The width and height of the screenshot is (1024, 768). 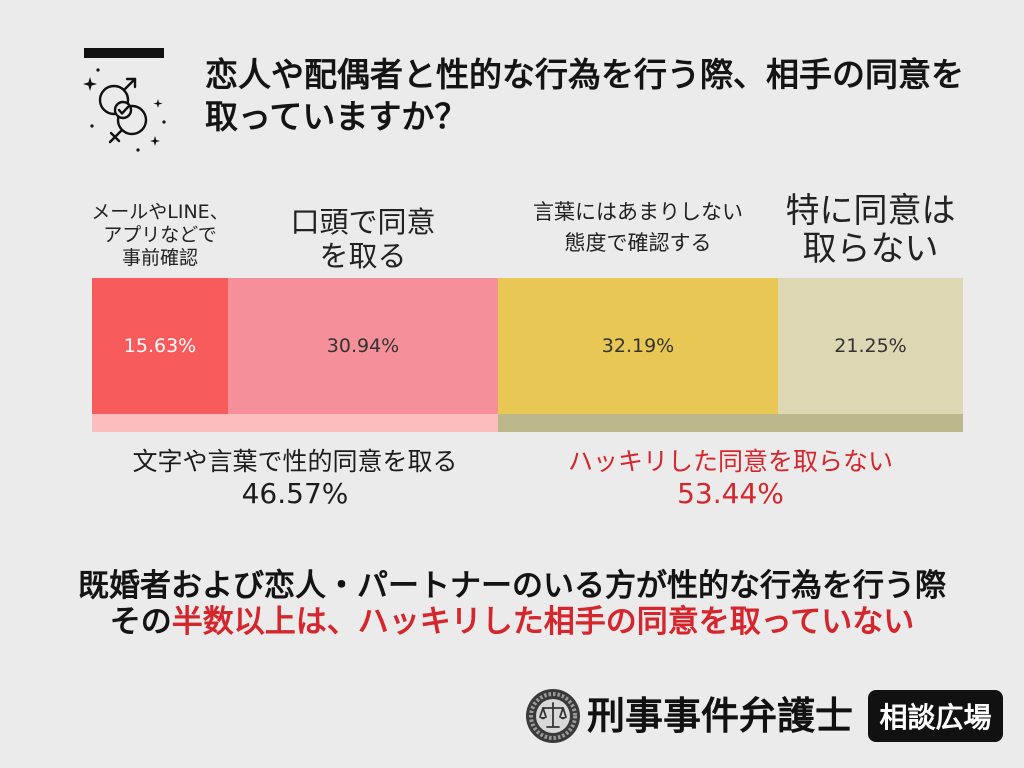 What do you see at coordinates (584, 95) in the screenshot?
I see `chart-title: 恋人や配偶者と性的な行為を行う際、相手の同意を 取っていますか？` at bounding box center [584, 95].